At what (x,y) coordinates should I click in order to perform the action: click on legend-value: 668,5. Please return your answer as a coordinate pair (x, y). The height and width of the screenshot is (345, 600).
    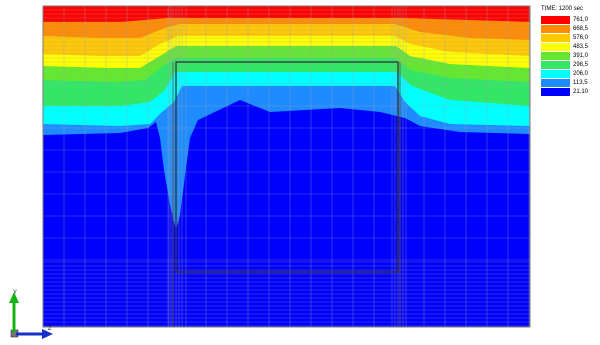
    Looking at the image, I should click on (581, 29).